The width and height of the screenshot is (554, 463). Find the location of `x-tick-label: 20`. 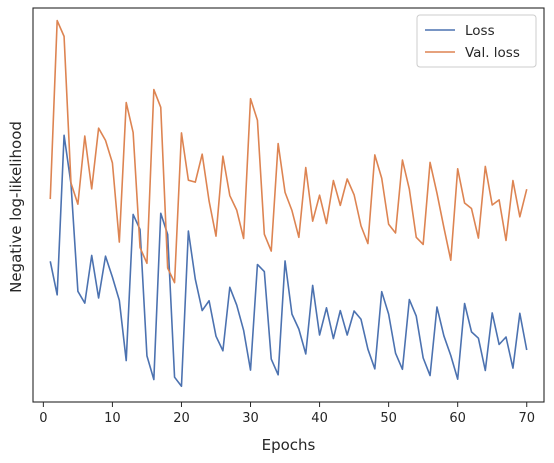

x-tick-label: 20 is located at coordinates (181, 418).